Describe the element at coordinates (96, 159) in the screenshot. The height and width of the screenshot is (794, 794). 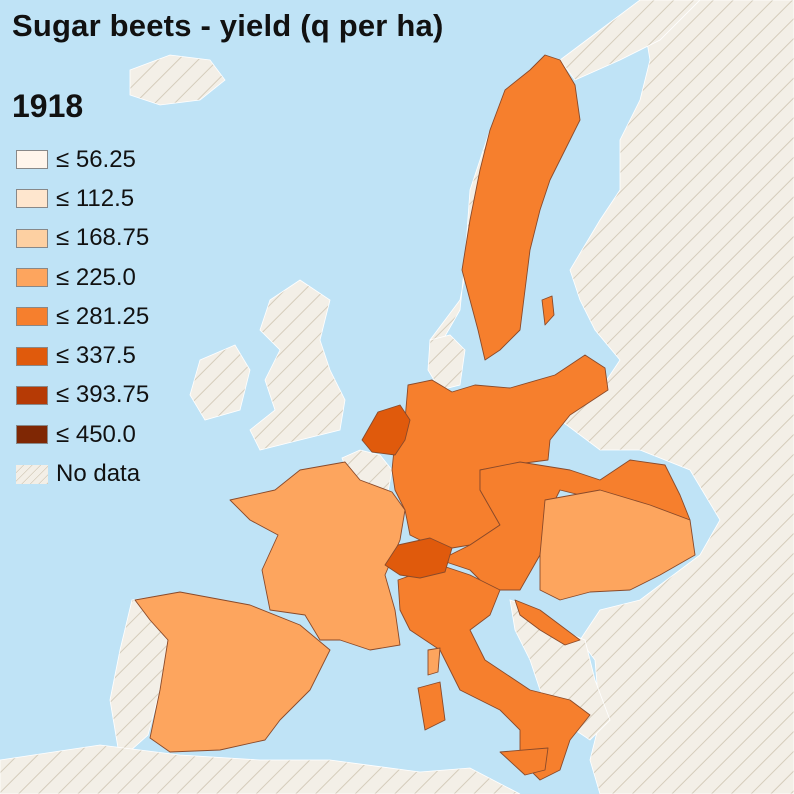
I see `legend-label: ≤ 56.25` at that location.